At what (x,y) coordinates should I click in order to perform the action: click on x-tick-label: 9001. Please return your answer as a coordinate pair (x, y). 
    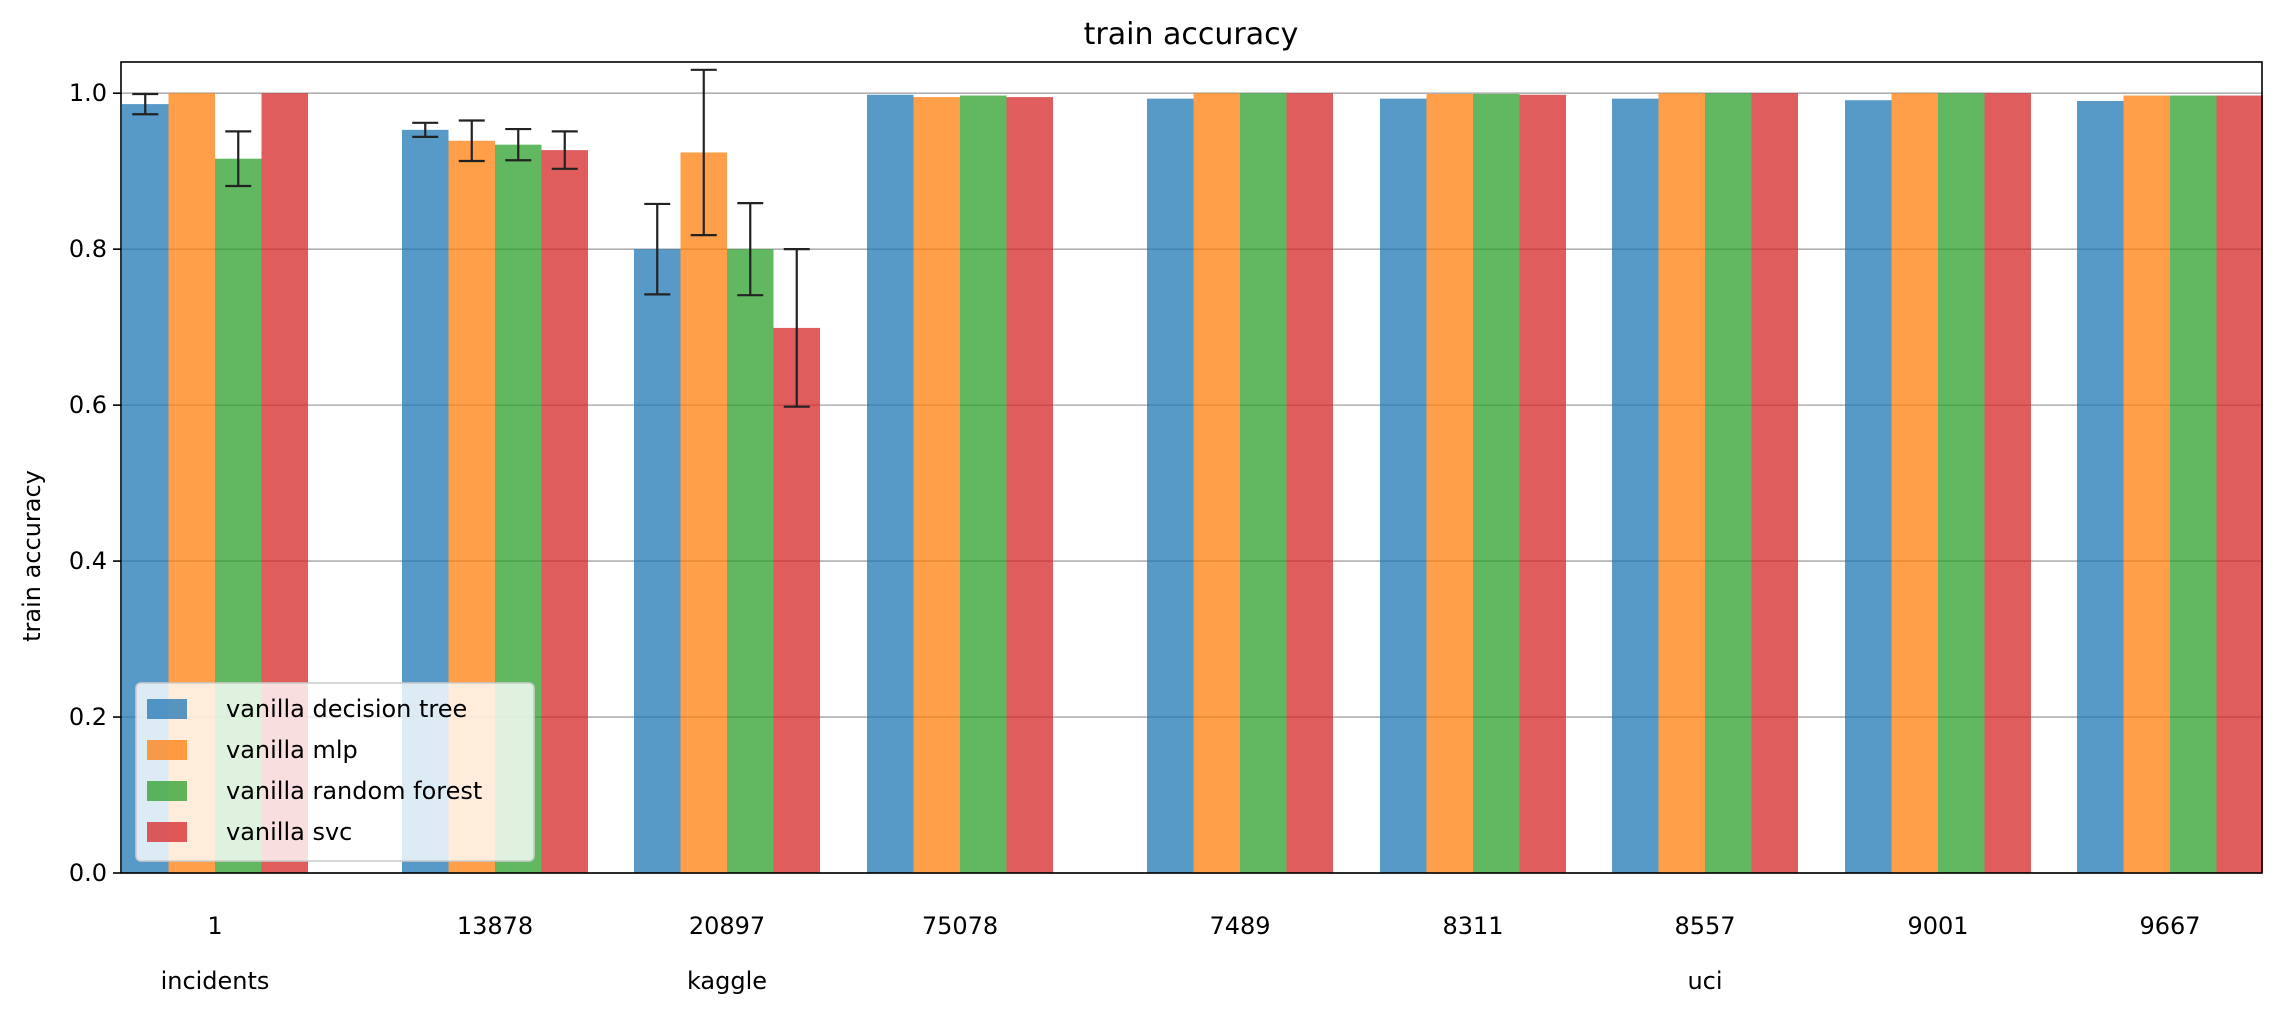
    Looking at the image, I should click on (1937, 926).